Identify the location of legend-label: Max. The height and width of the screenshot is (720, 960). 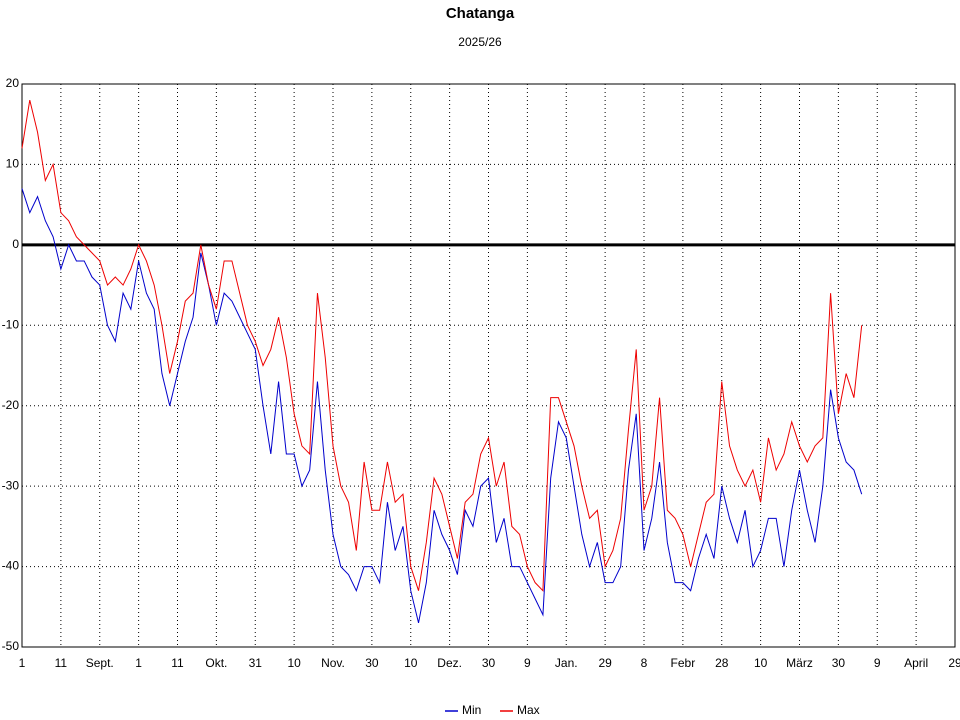
(528, 710).